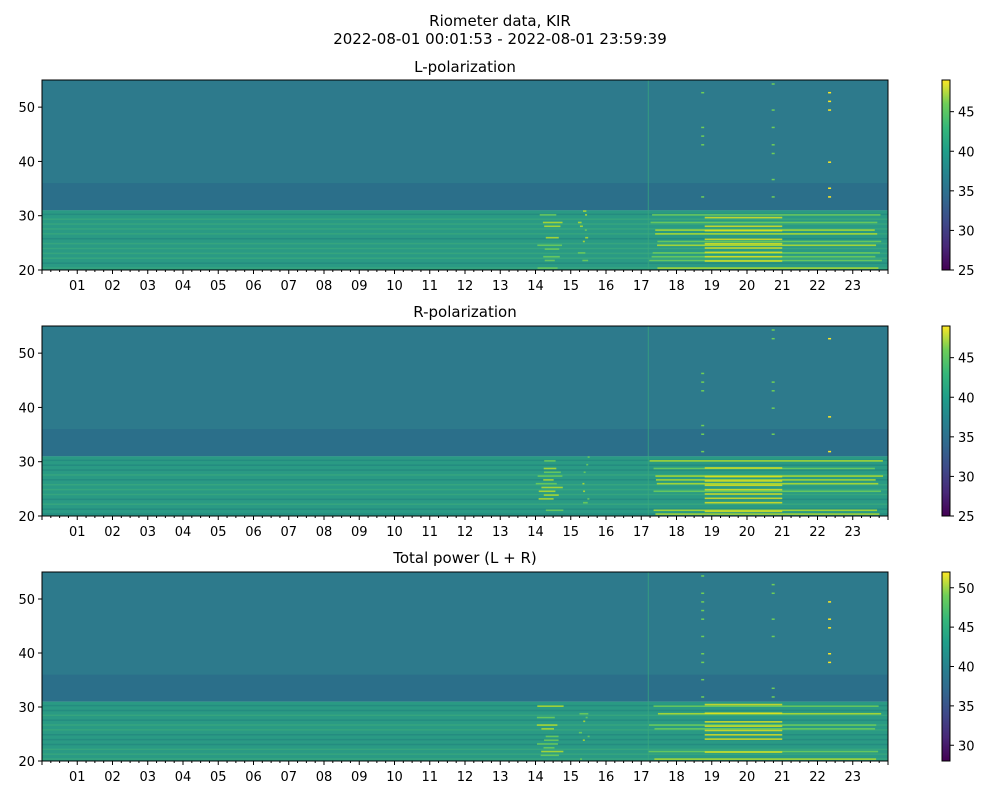 Image resolution: width=1000 pixels, height=800 pixels. Describe the element at coordinates (26, 654) in the screenshot. I see `y-tick-label: 40` at that location.